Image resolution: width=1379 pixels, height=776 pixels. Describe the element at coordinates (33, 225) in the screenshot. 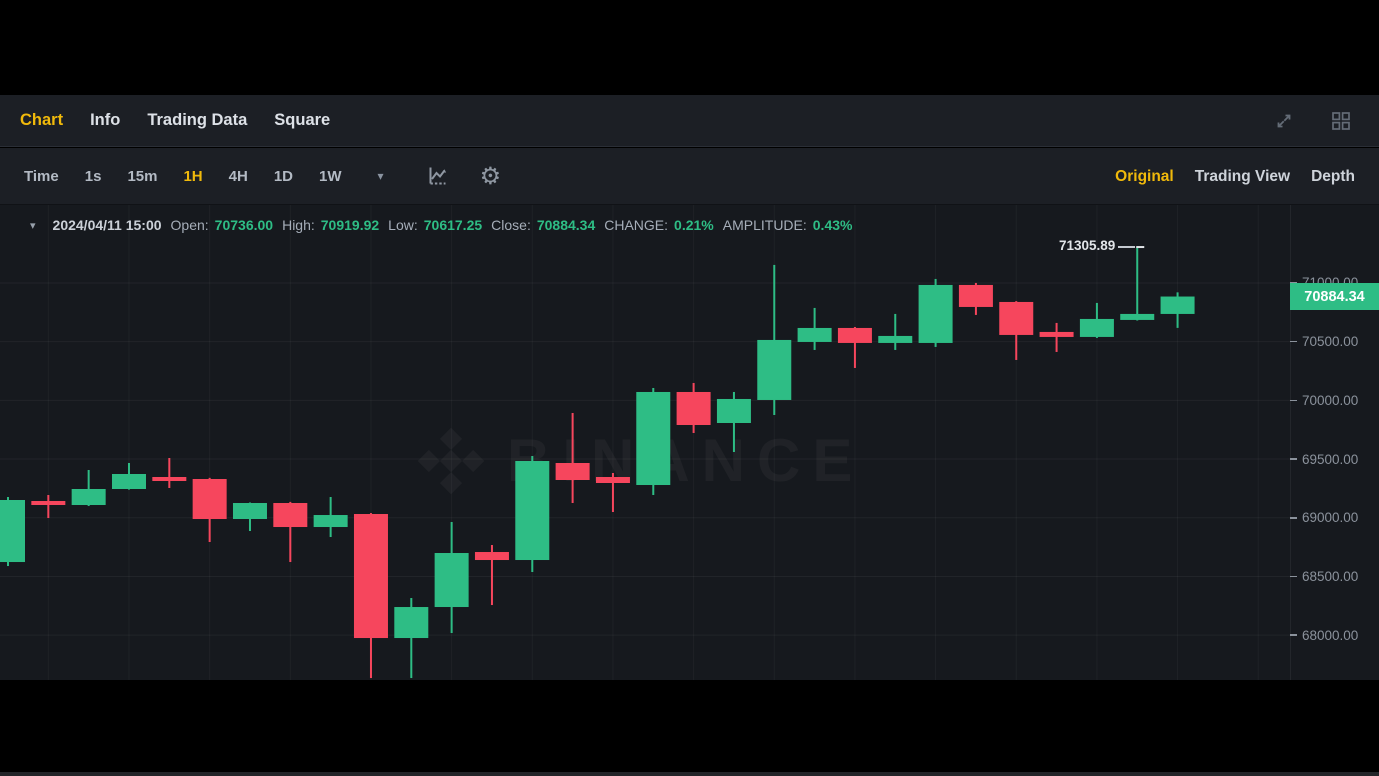

I see `ohlc-expander-icon: ▾` at that location.